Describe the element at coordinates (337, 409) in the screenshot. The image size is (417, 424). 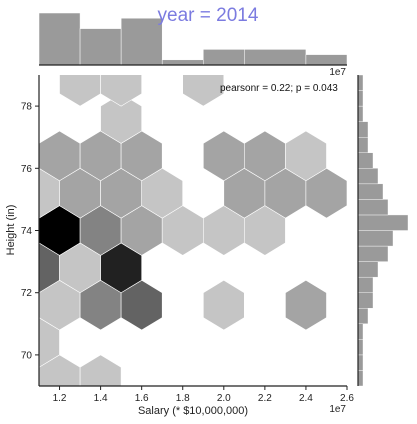
I see `x-axis-offset-label: 1e7` at that location.